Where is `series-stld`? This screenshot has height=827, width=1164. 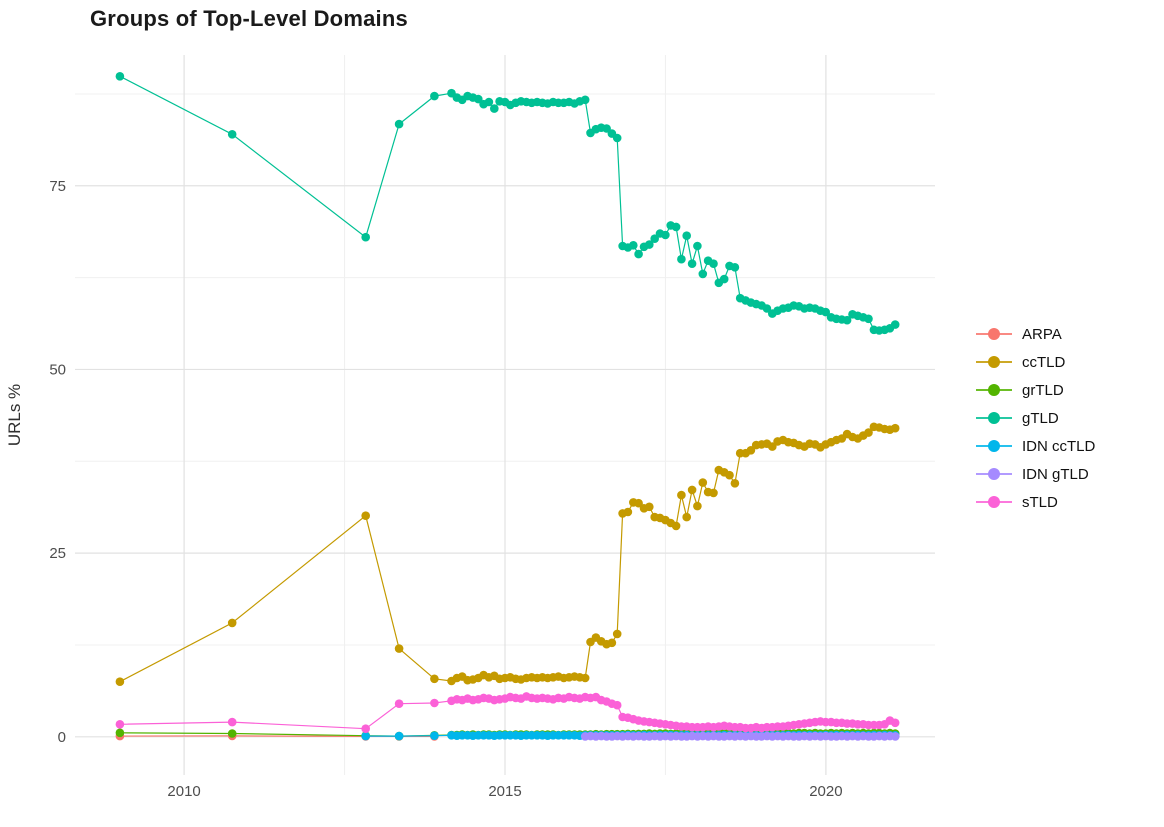
series-stld is located at coordinates (507, 712).